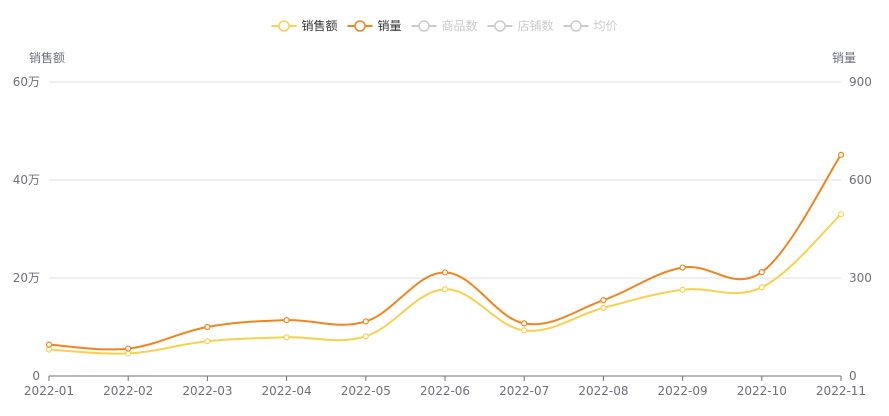  What do you see at coordinates (47, 57) in the screenshot?
I see `y-left-axis-name: 销售额` at bounding box center [47, 57].